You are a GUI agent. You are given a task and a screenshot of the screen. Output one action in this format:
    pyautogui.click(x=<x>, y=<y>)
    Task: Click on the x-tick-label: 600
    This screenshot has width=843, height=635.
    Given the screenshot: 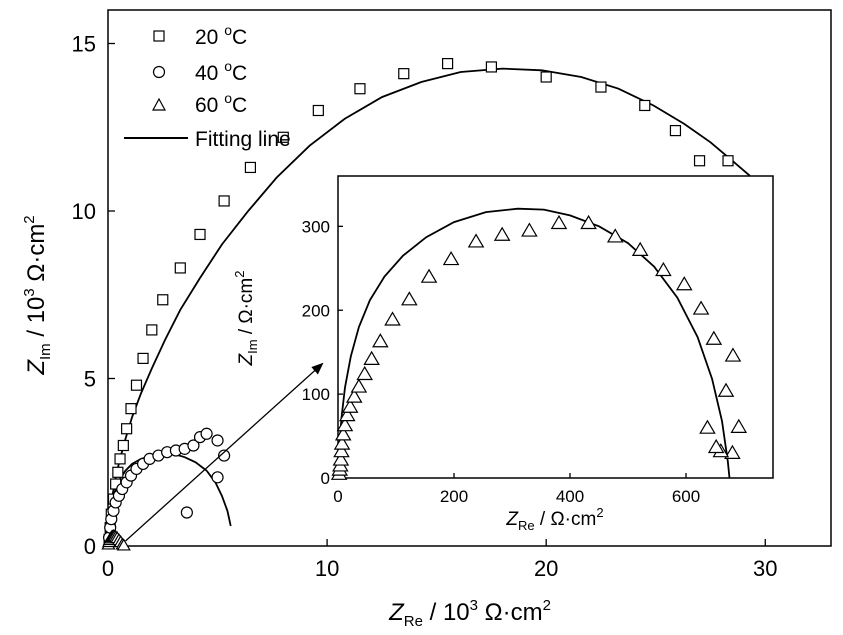 What is the action you would take?
    pyautogui.click(x=686, y=496)
    